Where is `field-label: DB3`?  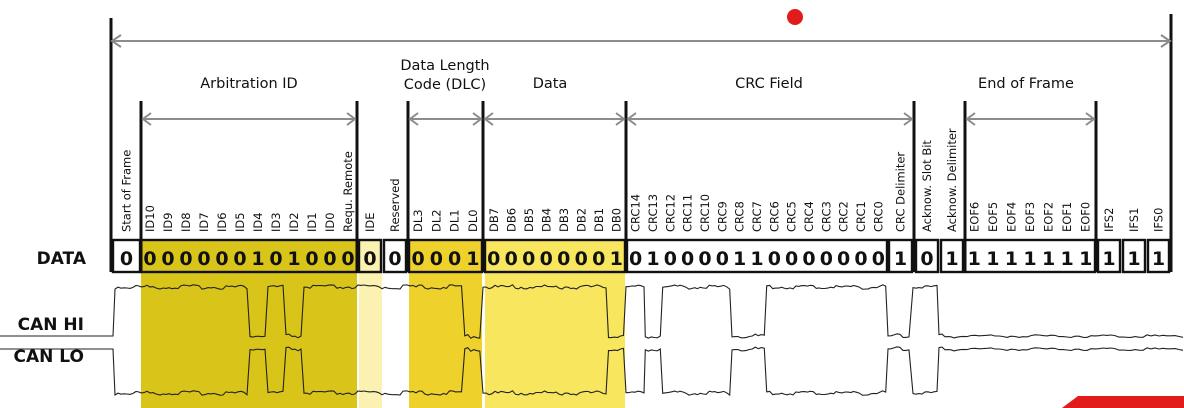 field-label: DB3 is located at coordinates (564, 220).